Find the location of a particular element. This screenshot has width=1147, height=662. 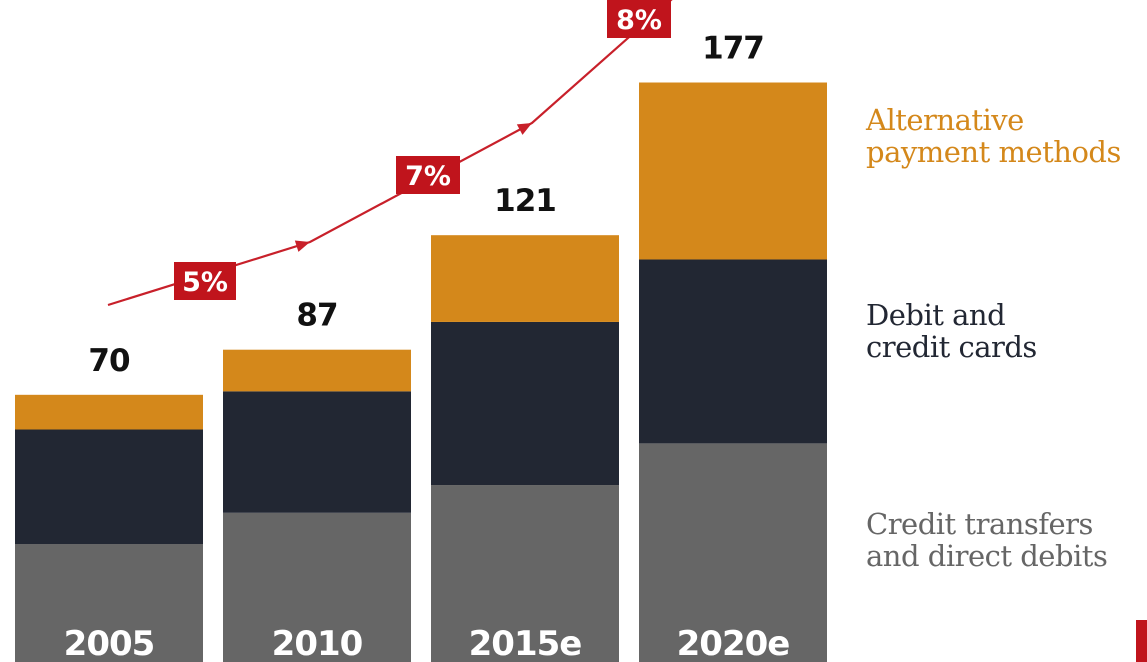

total-label-2020e: 177 is located at coordinates (733, 49).